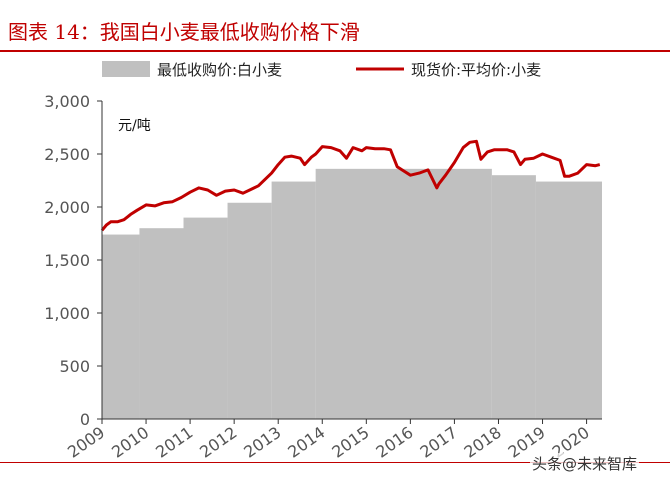 This screenshot has width=670, height=487. Describe the element at coordinates (130, 442) in the screenshot. I see `x-tick-label: 2010` at that location.